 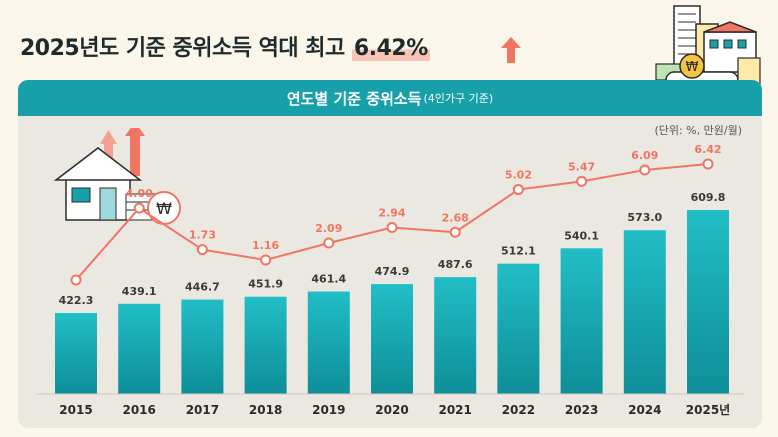 I want to click on x-tick-label: 2024, so click(x=644, y=410).